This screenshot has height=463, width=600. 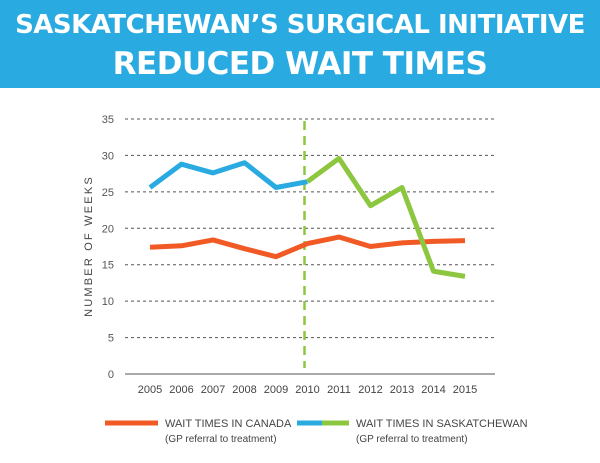 I want to click on x-tick-label: 2013, so click(x=402, y=390).